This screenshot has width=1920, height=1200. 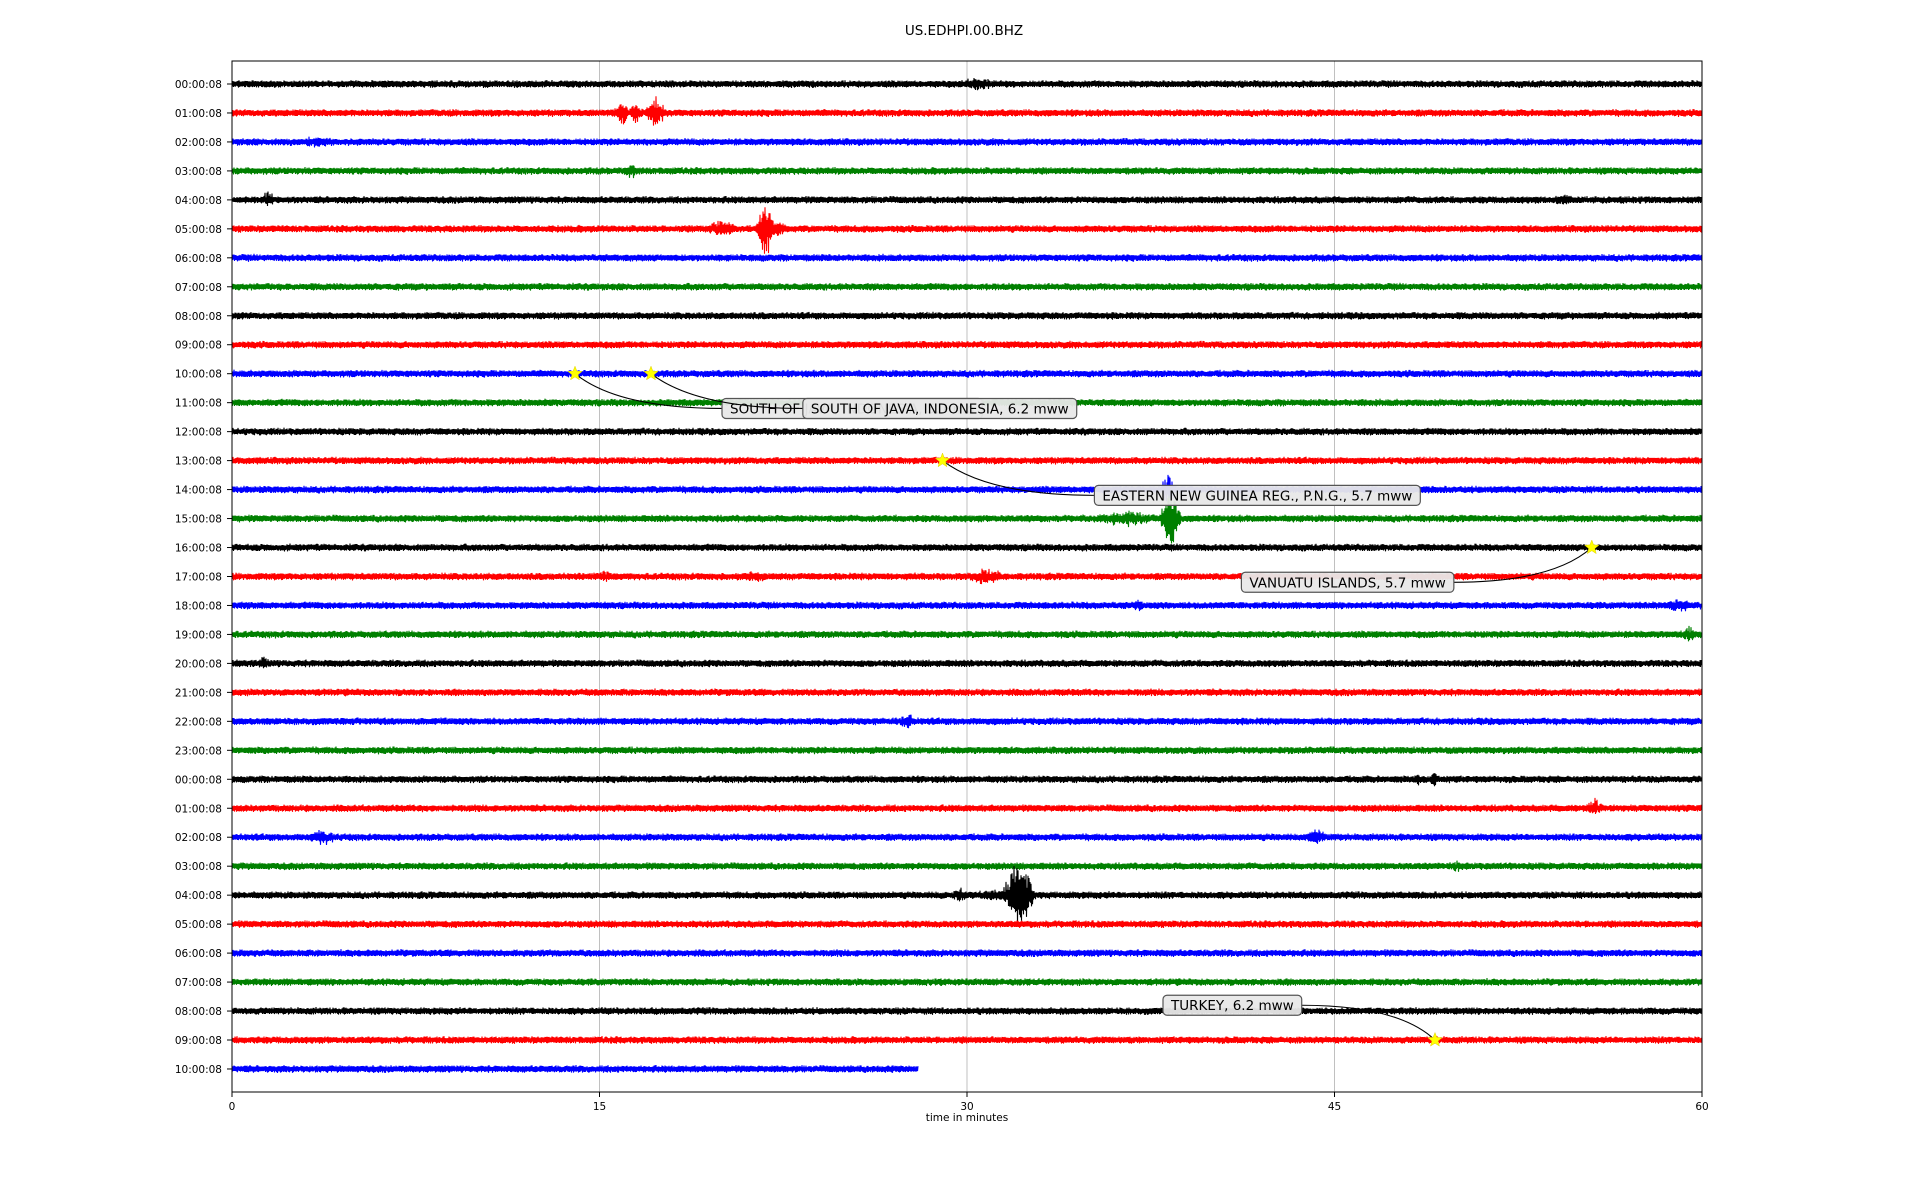 I want to click on event-label: SOUTH OF JAVA, INDONESIA, 6.2 mww, so click(x=940, y=409).